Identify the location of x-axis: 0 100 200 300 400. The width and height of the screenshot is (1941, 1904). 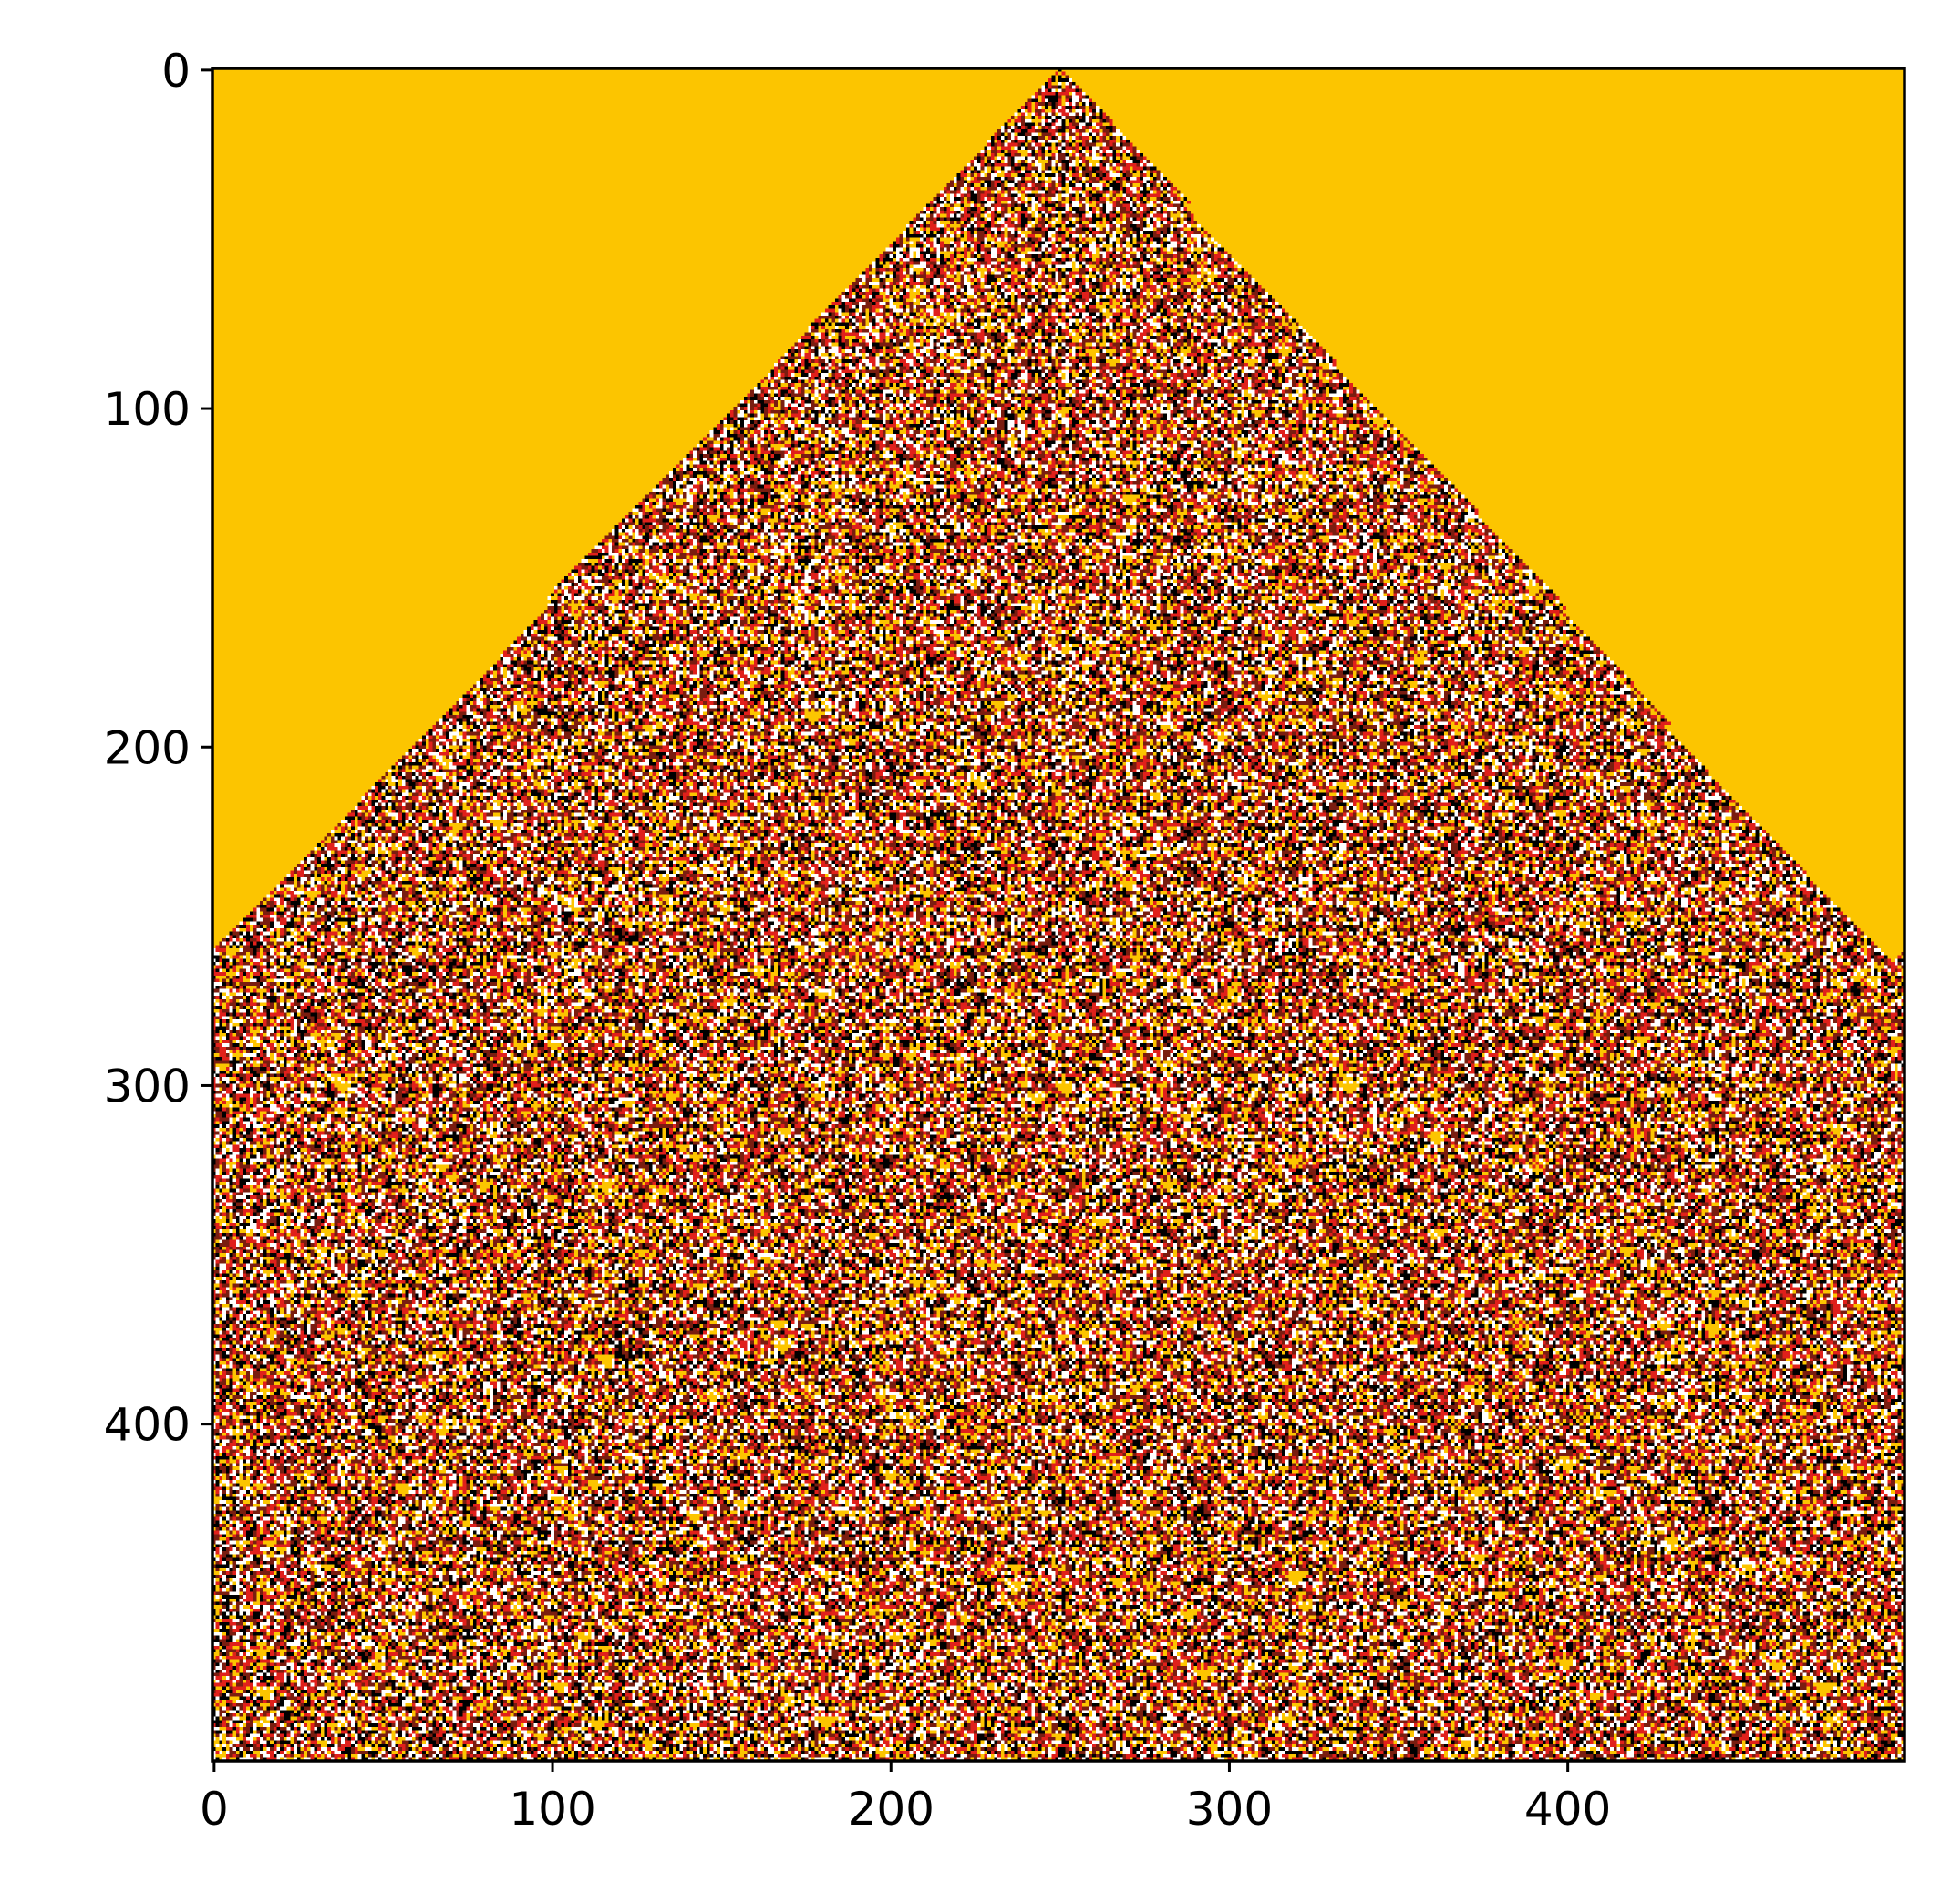
(905, 1799).